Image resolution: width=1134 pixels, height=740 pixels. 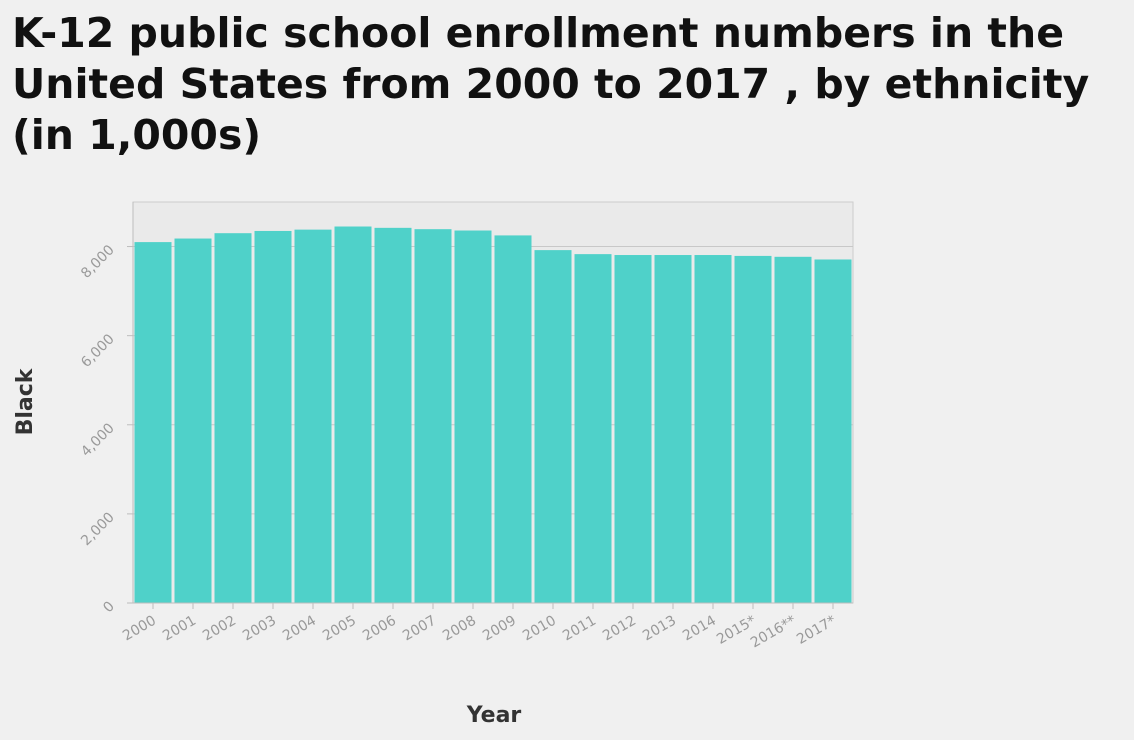 What do you see at coordinates (139, 629) in the screenshot?
I see `x-tick-label: 2000` at bounding box center [139, 629].